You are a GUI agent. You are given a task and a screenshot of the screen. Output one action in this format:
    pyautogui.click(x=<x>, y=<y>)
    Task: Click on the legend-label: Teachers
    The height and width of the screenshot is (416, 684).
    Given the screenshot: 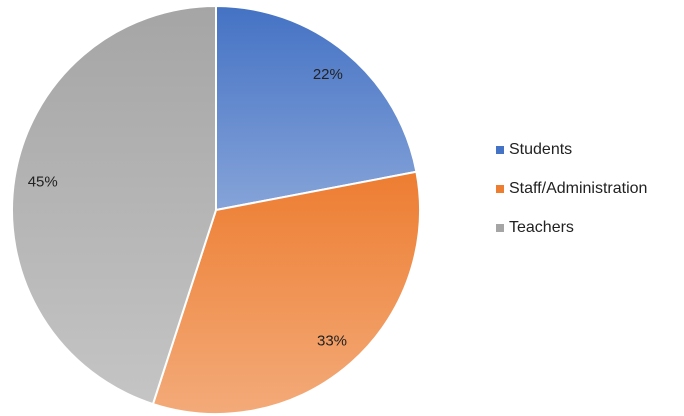 What is the action you would take?
    pyautogui.click(x=541, y=227)
    